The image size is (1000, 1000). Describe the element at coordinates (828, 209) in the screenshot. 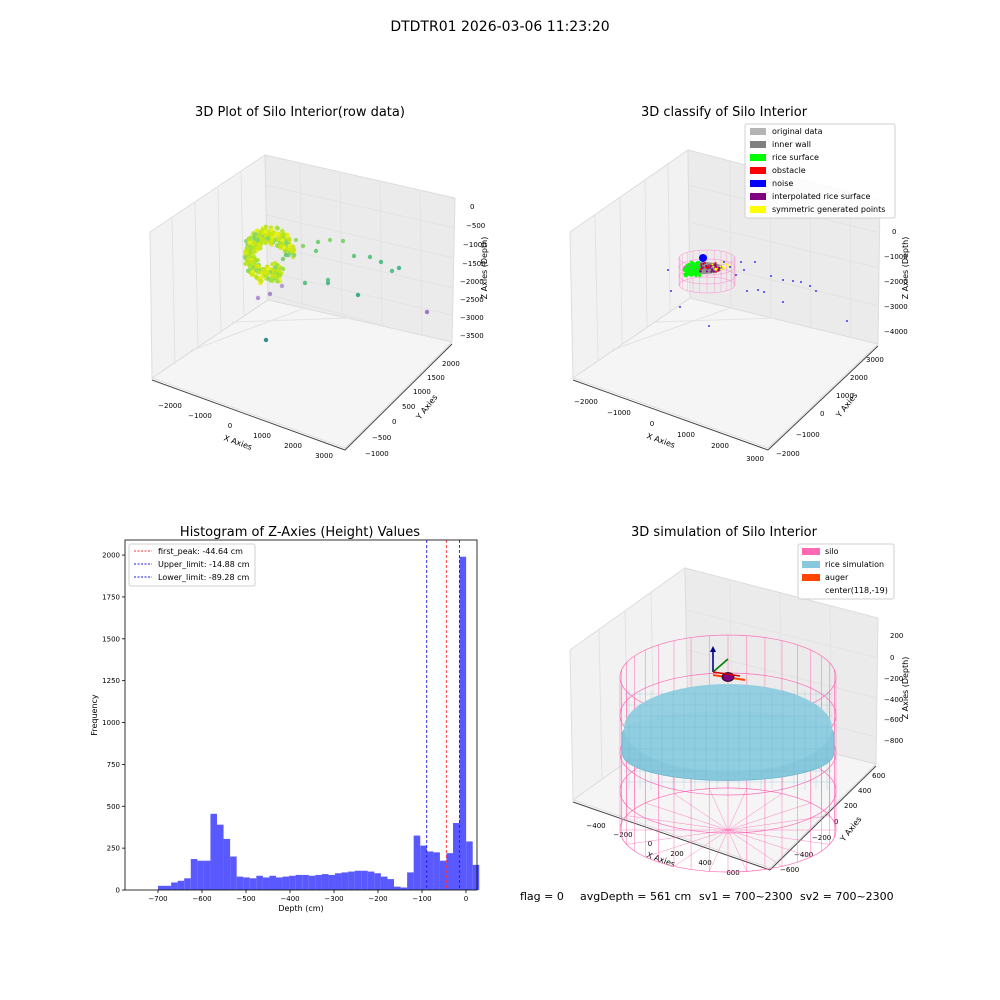

I see `legend-label: symmetric generated points` at that location.